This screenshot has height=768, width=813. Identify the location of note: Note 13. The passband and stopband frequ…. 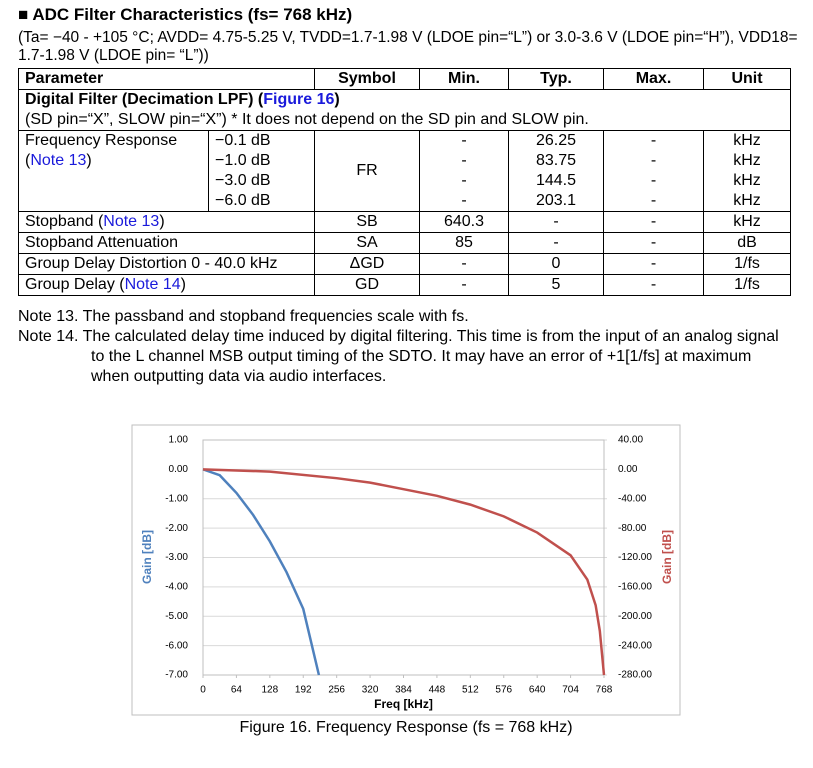
(243, 316).